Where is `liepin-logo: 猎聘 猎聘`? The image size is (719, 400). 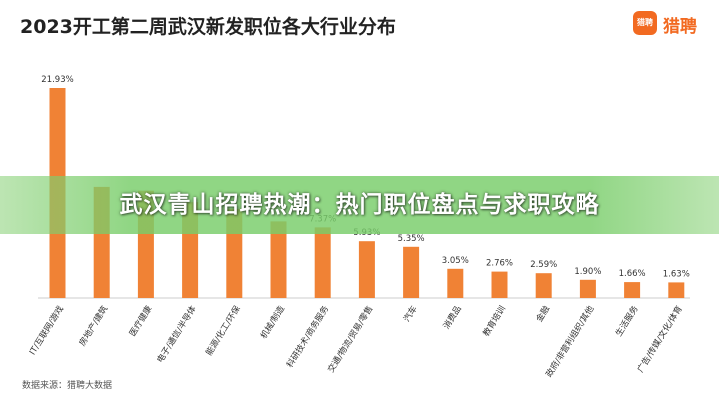
liepin-logo: 猎聘 猎聘 is located at coordinates (673, 24).